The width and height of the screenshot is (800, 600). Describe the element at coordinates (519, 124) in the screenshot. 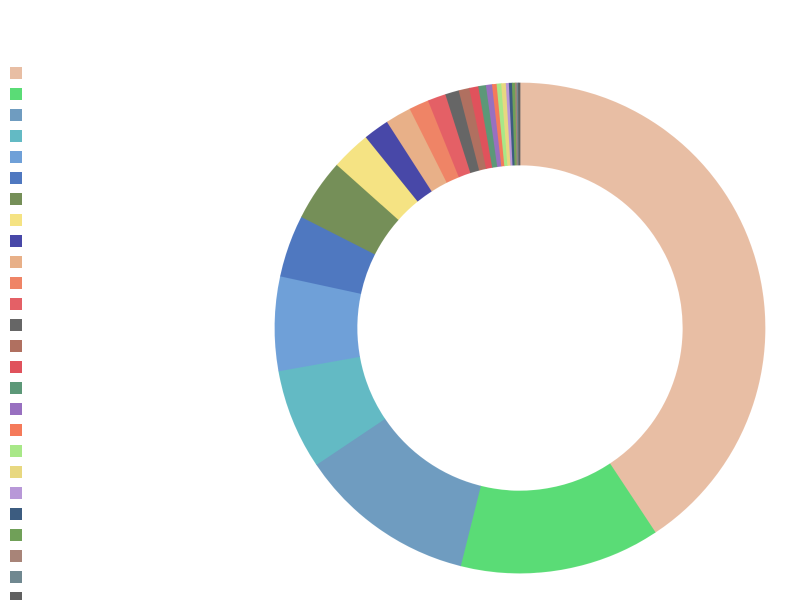

I see `slice` at that location.